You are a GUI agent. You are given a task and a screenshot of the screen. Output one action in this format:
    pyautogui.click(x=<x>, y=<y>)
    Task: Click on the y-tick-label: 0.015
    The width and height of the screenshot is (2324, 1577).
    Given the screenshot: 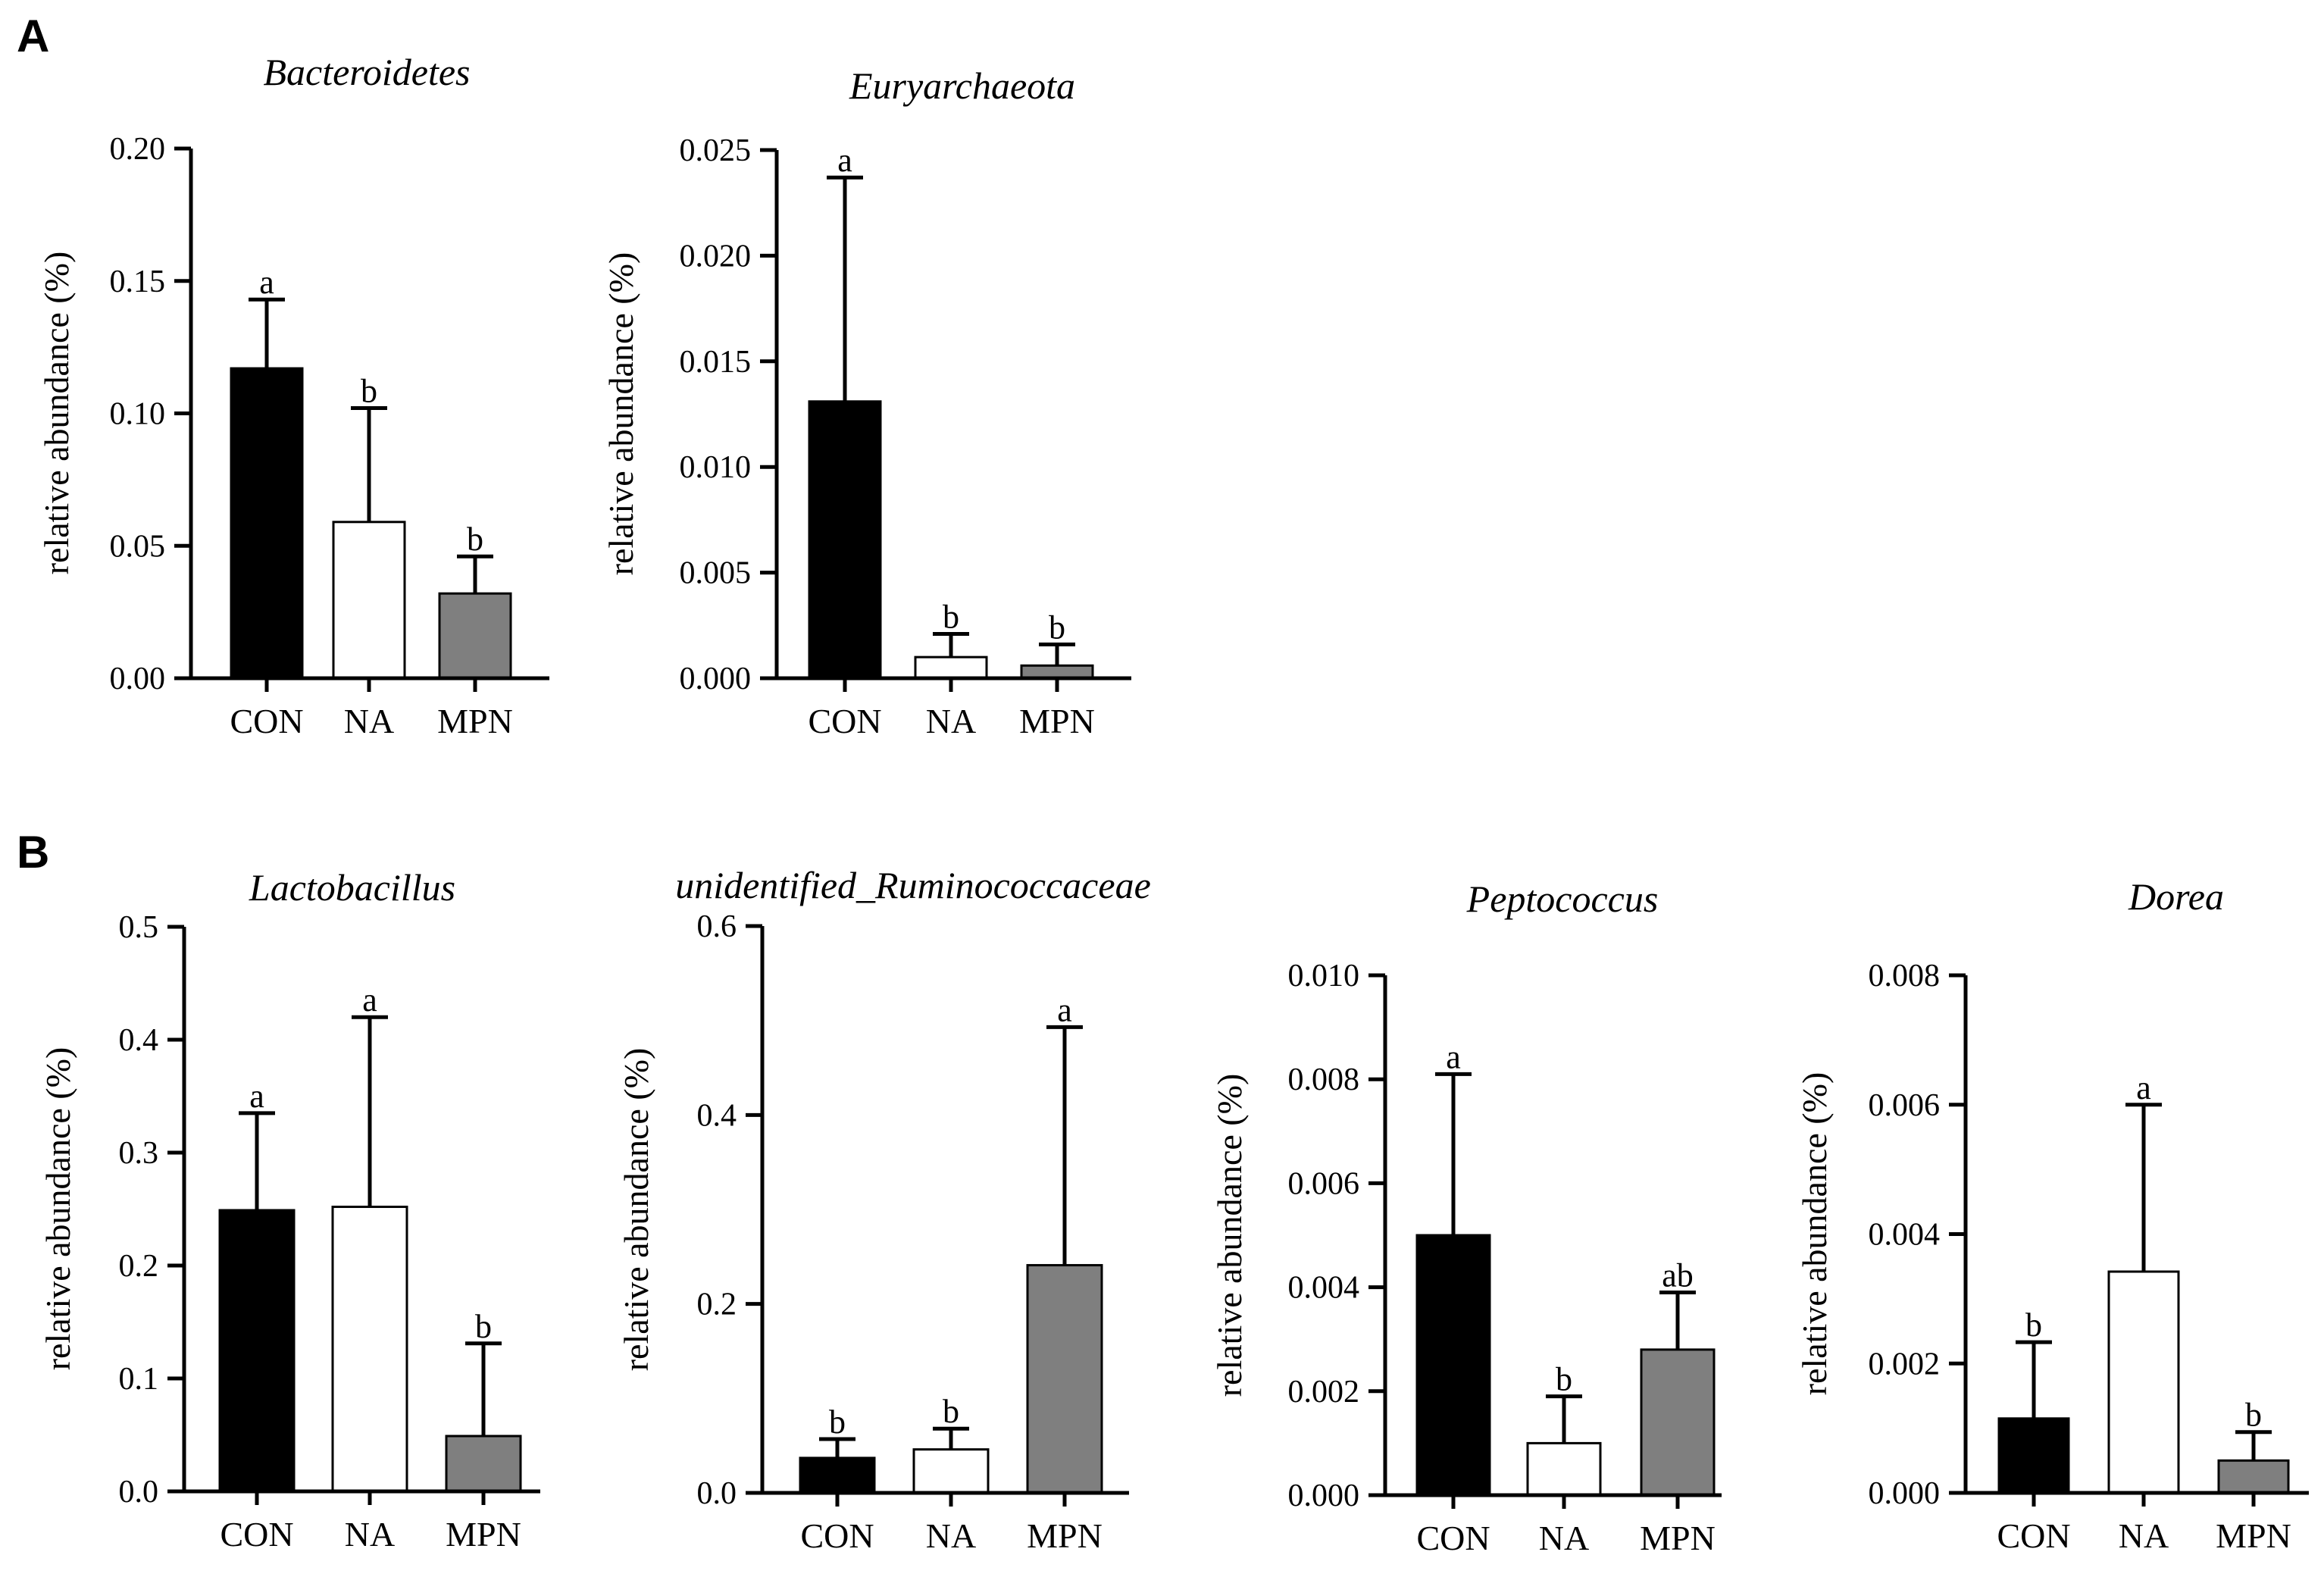 What is the action you would take?
    pyautogui.click(x=716, y=362)
    